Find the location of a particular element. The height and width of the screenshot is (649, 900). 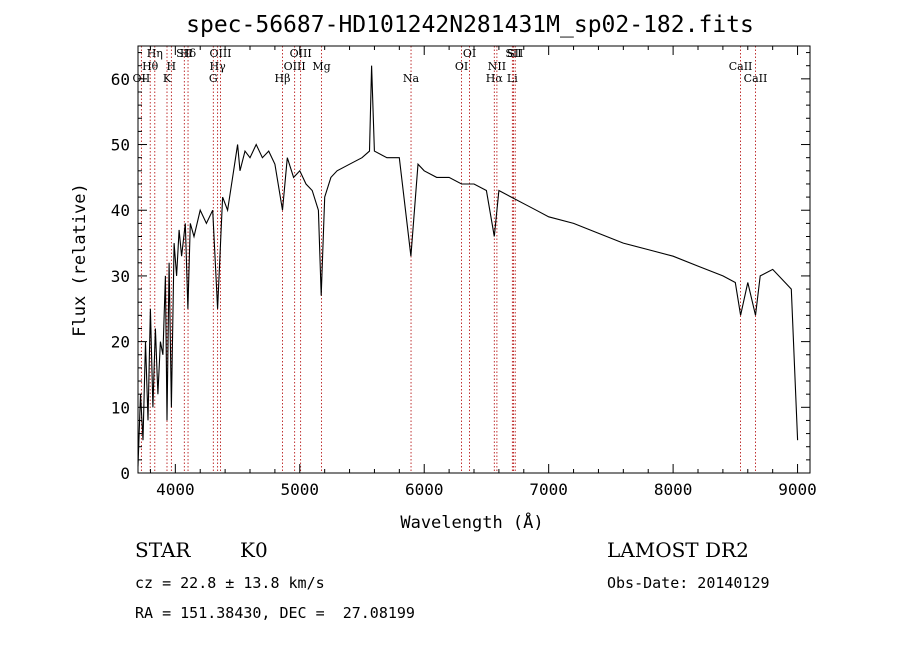

x-tick-label: 9000 is located at coordinates (797, 489).